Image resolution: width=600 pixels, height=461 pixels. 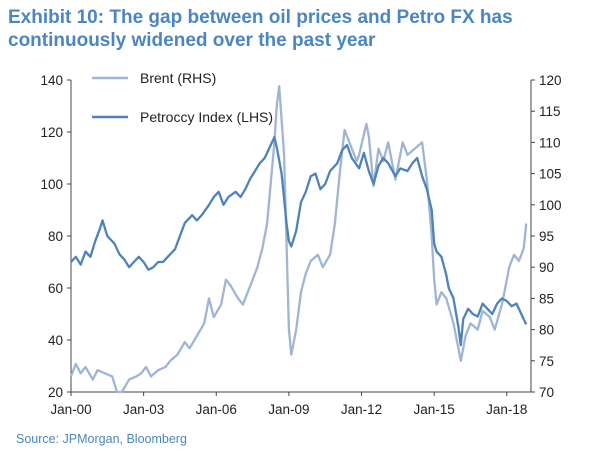 What do you see at coordinates (546, 298) in the screenshot?
I see `right-tick-label: 85` at bounding box center [546, 298].